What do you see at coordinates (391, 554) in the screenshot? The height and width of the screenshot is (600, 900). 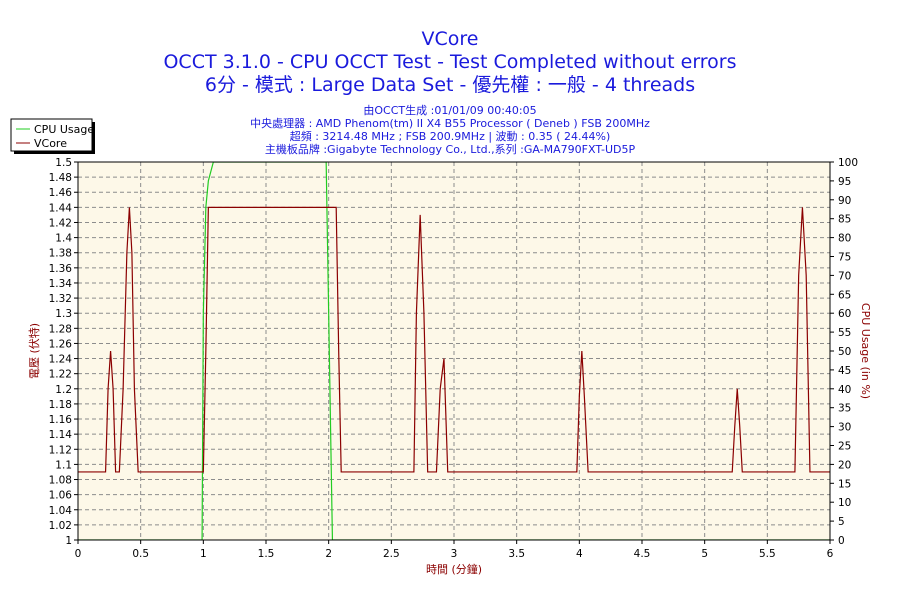 I see `x-tick-label: 2.5` at bounding box center [391, 554].